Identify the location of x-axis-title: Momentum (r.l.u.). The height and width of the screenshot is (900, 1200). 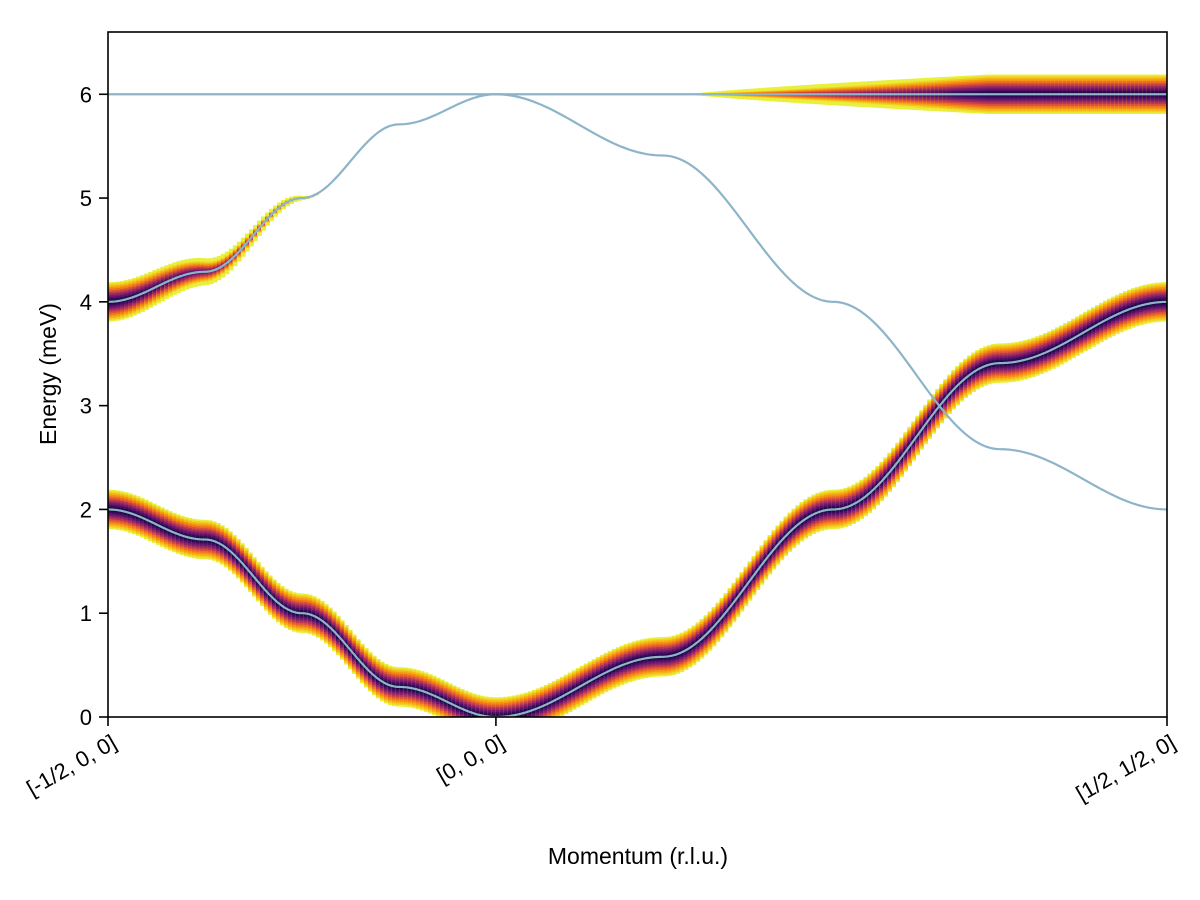
(638, 856).